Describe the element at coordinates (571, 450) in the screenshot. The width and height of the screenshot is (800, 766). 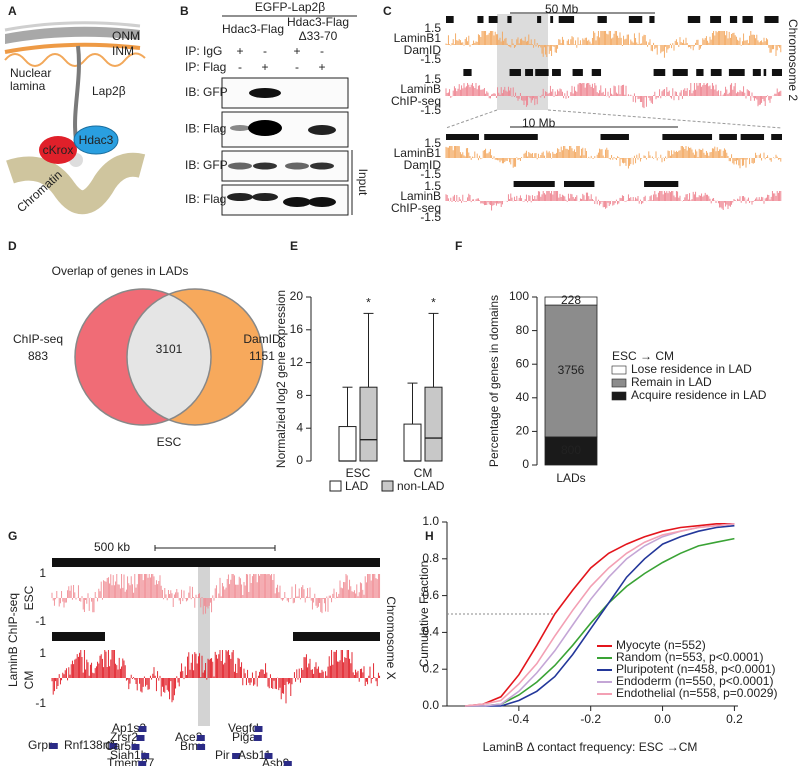
I see `segment-count: 800` at that location.